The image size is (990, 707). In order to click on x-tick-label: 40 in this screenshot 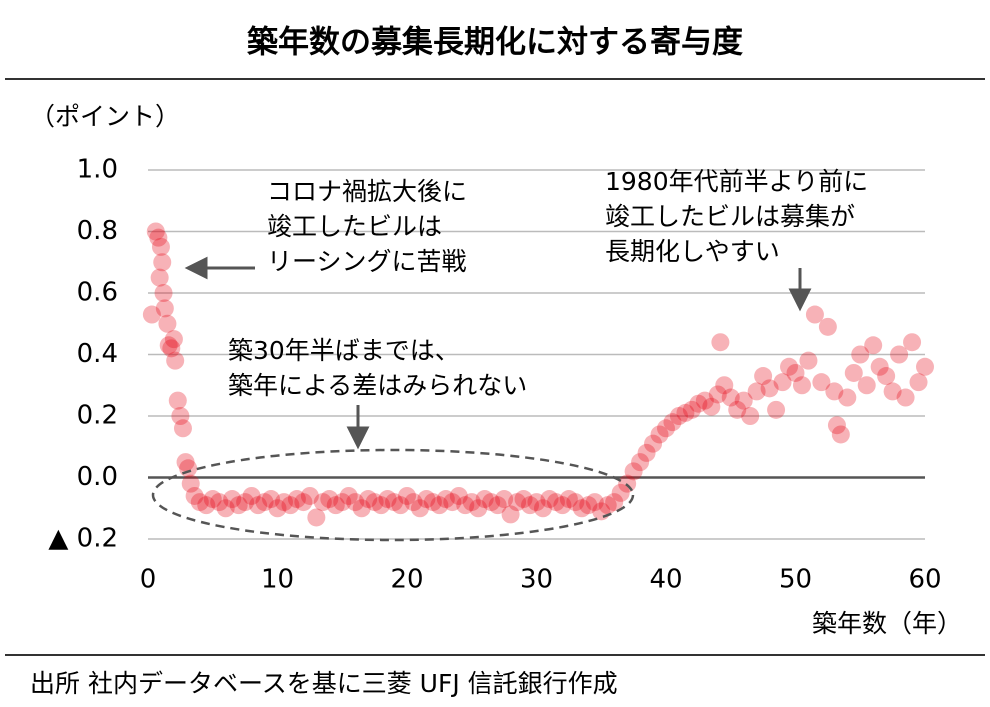, I will do `click(665, 580)`.